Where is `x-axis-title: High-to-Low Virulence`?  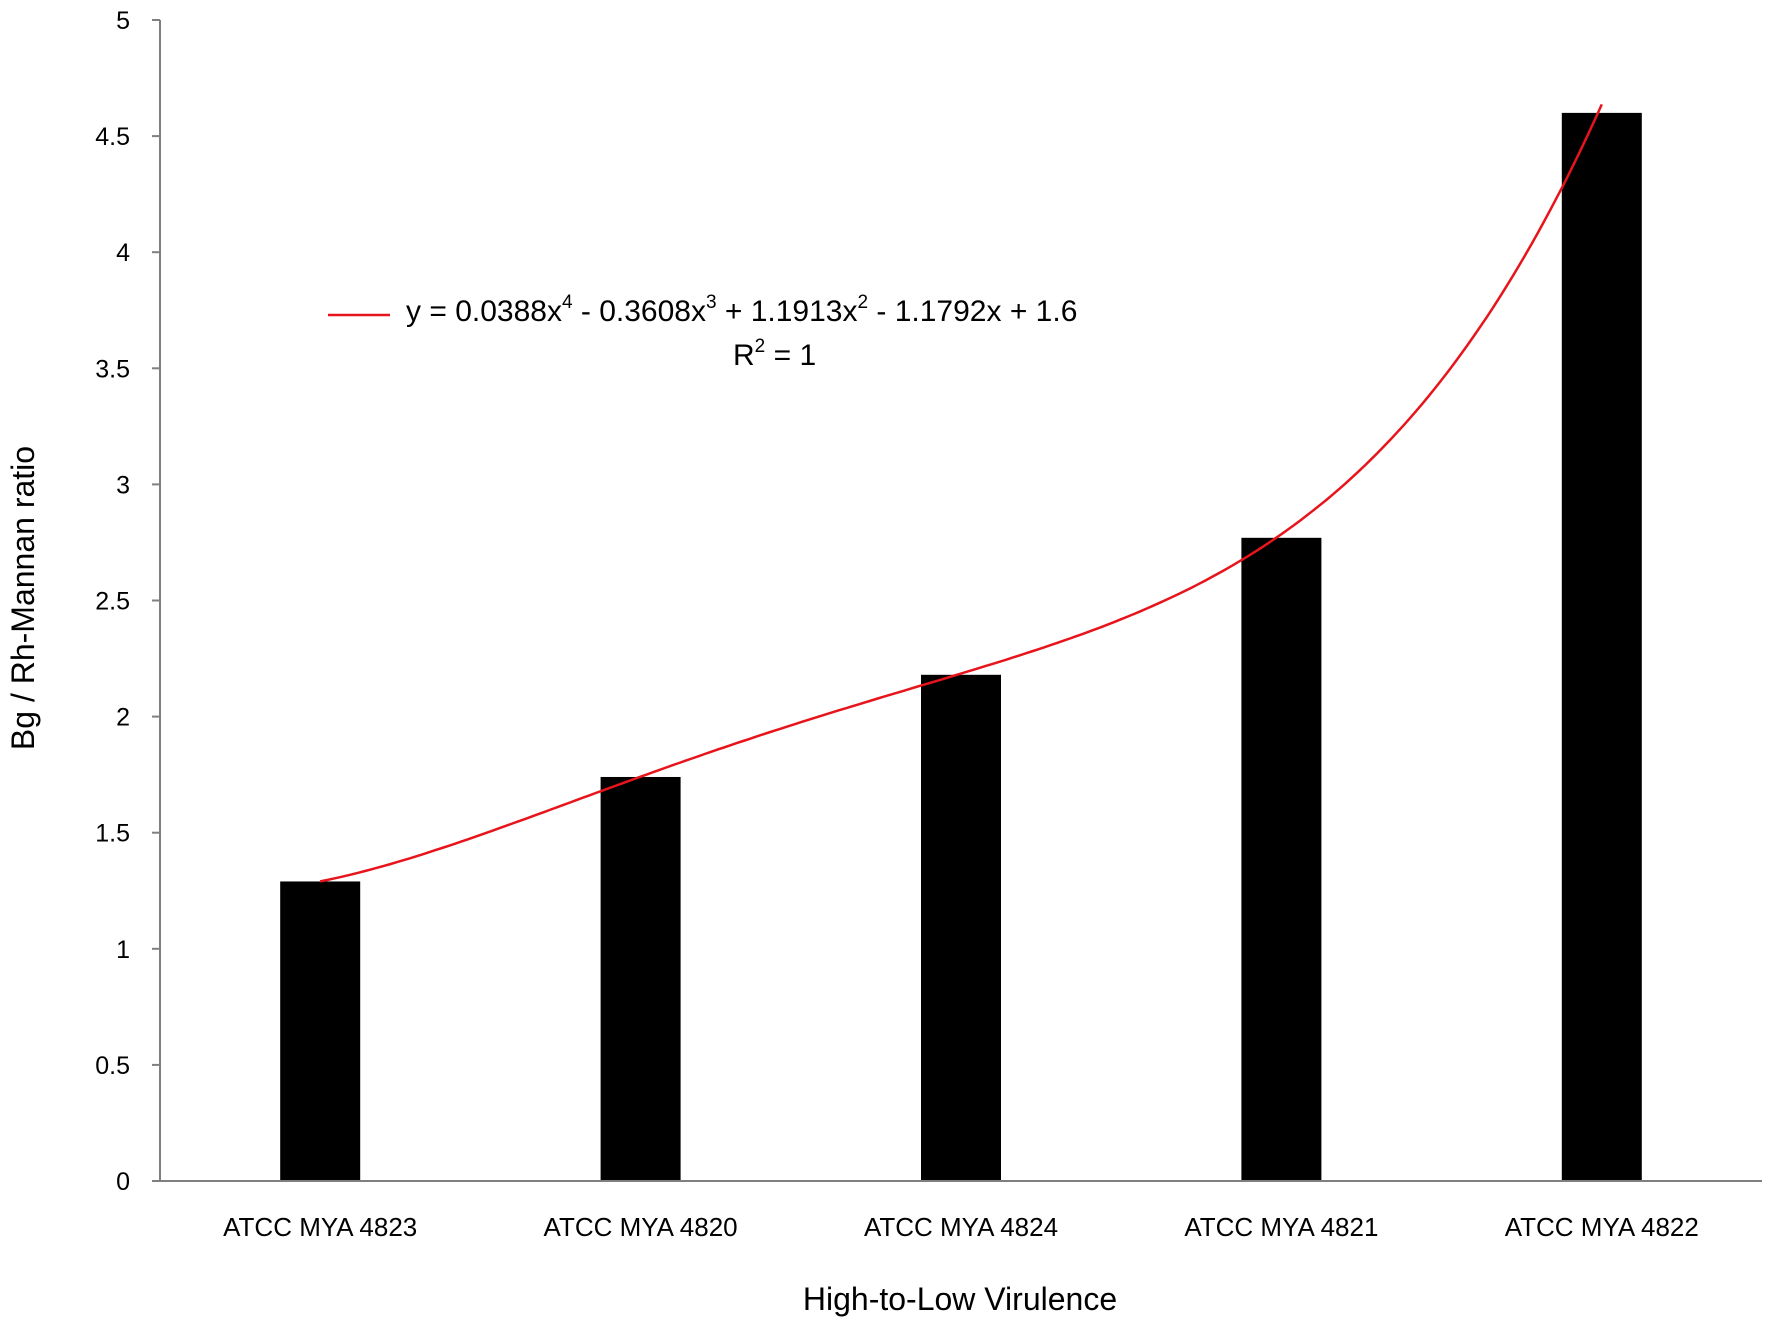
x-axis-title: High-to-Low Virulence is located at coordinates (960, 1299).